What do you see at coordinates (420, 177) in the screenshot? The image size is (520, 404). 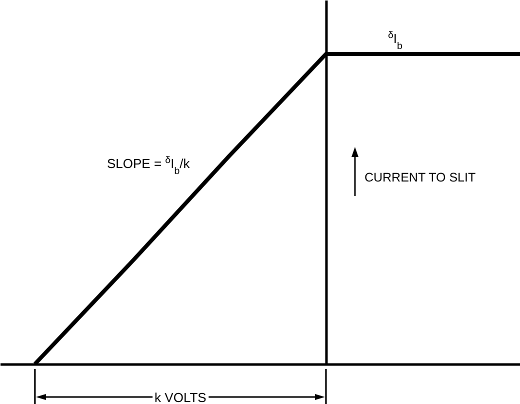 I see `y-axis-title: CURRENT TO SLIT` at bounding box center [420, 177].